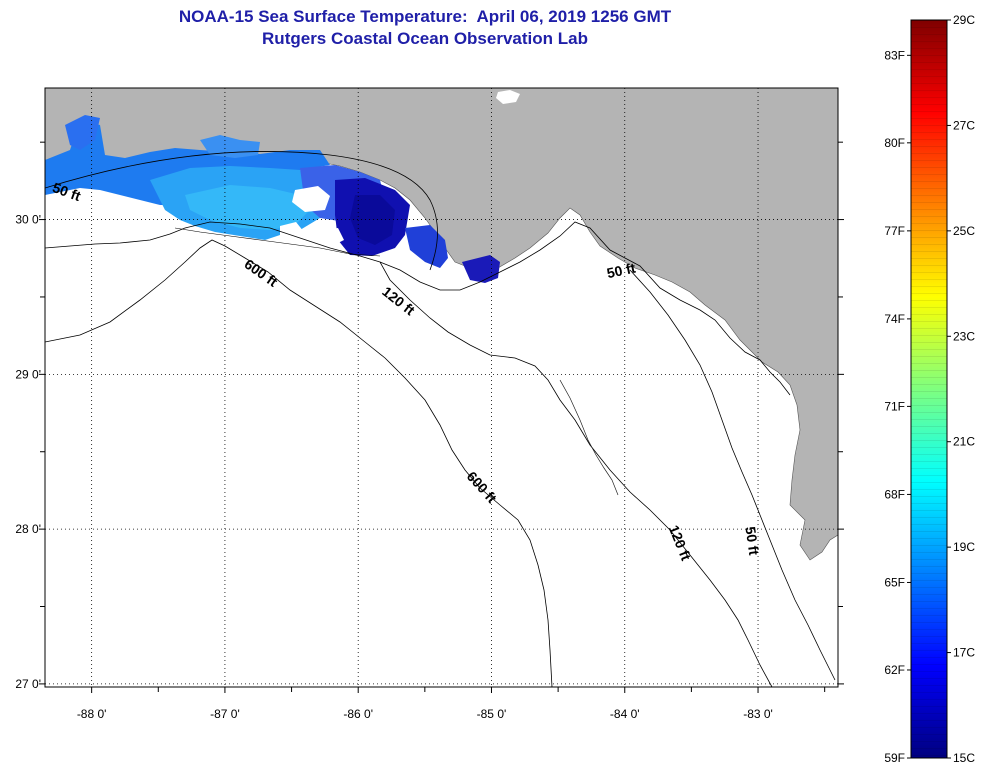 This screenshot has width=992, height=770. I want to click on colorbar-c-label: 25C, so click(964, 231).